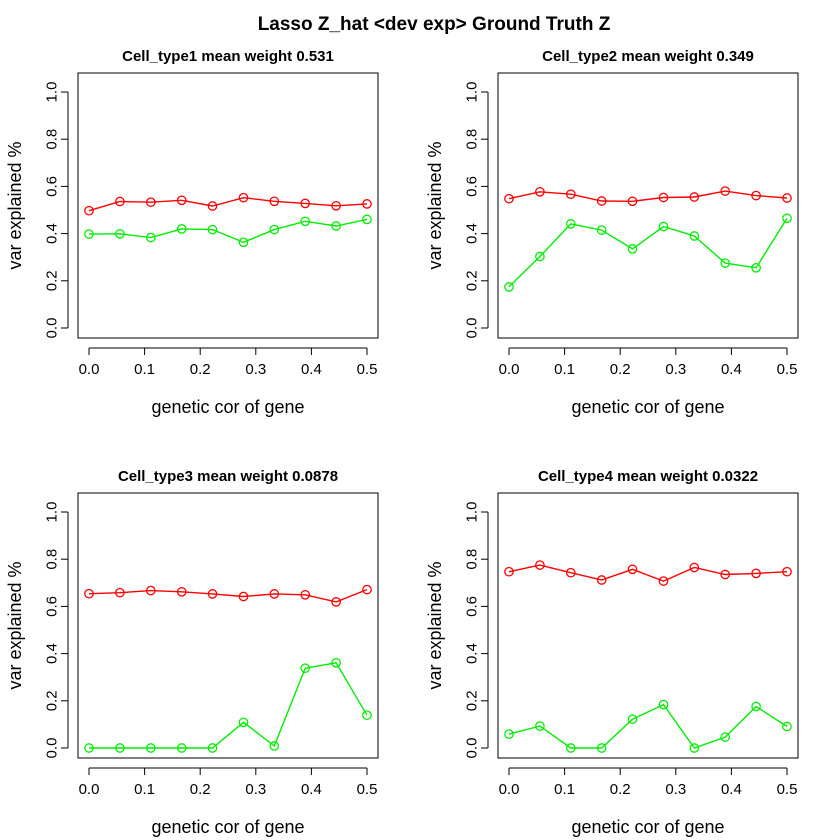  I want to click on panel-title: Cell_type1 mean weight 0.531, so click(228, 56).